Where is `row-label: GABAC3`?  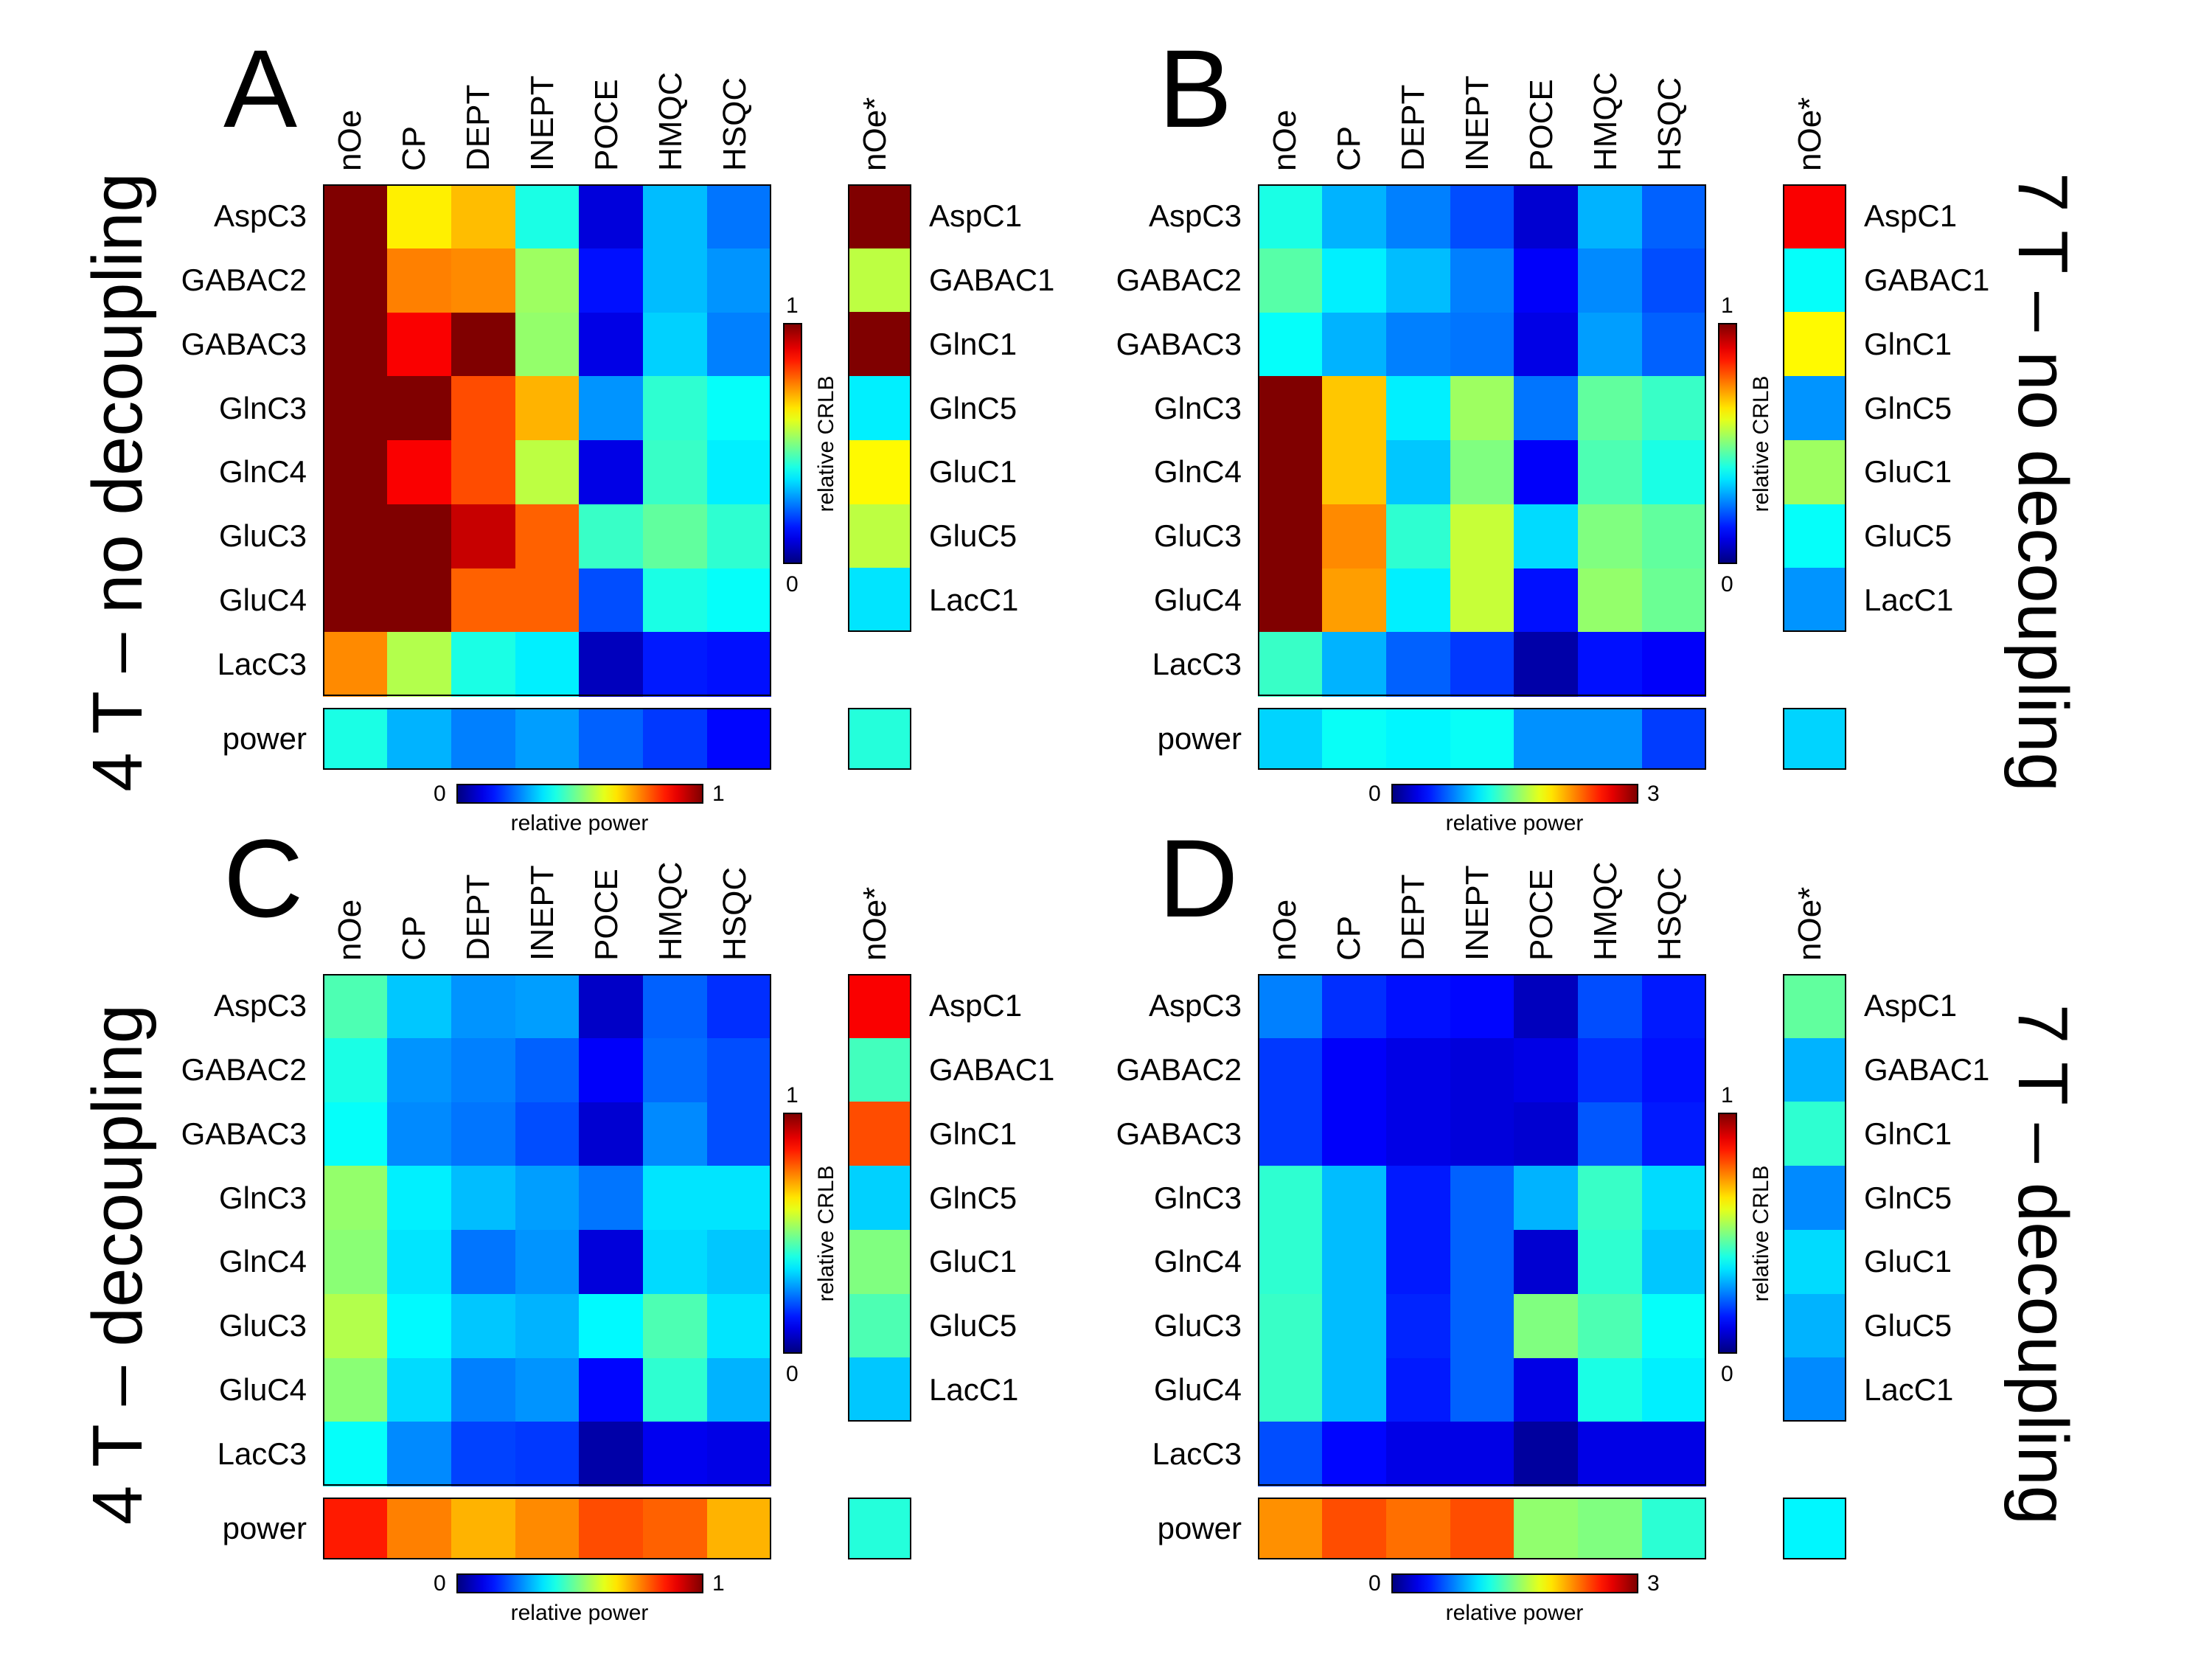
row-label: GABAC3 is located at coordinates (244, 343).